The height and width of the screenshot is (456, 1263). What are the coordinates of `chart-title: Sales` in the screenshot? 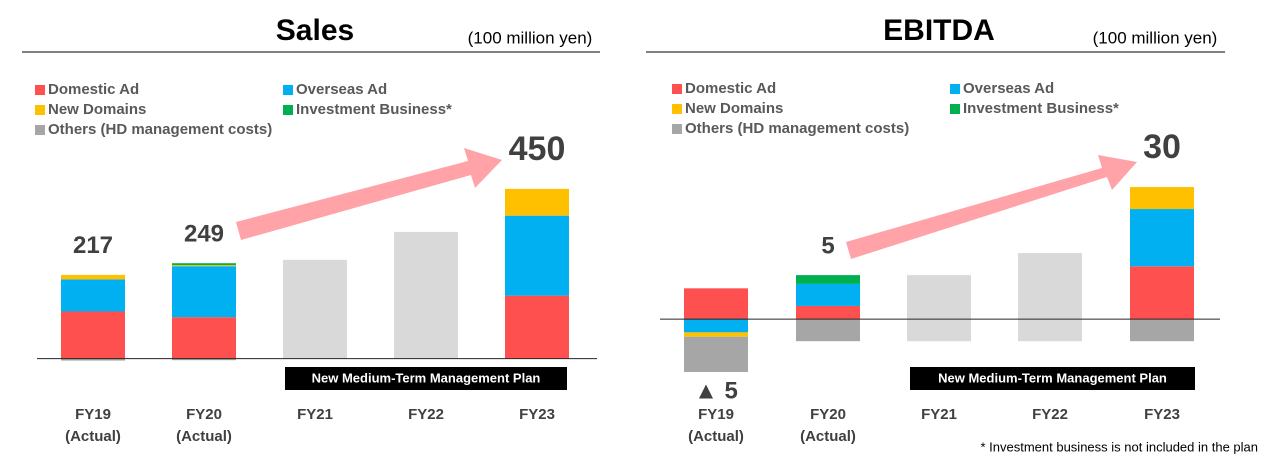 It's located at (315, 30).